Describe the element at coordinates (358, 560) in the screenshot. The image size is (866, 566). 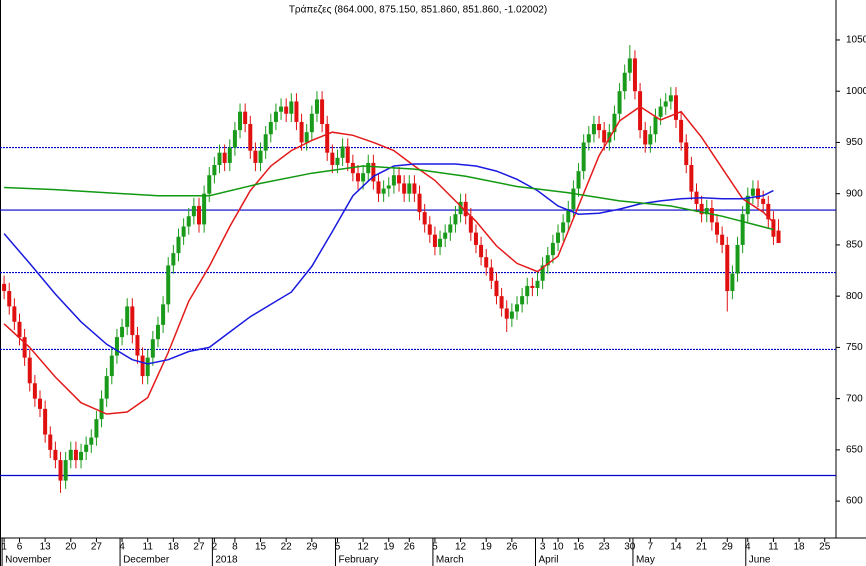
I see `month-label: February` at that location.